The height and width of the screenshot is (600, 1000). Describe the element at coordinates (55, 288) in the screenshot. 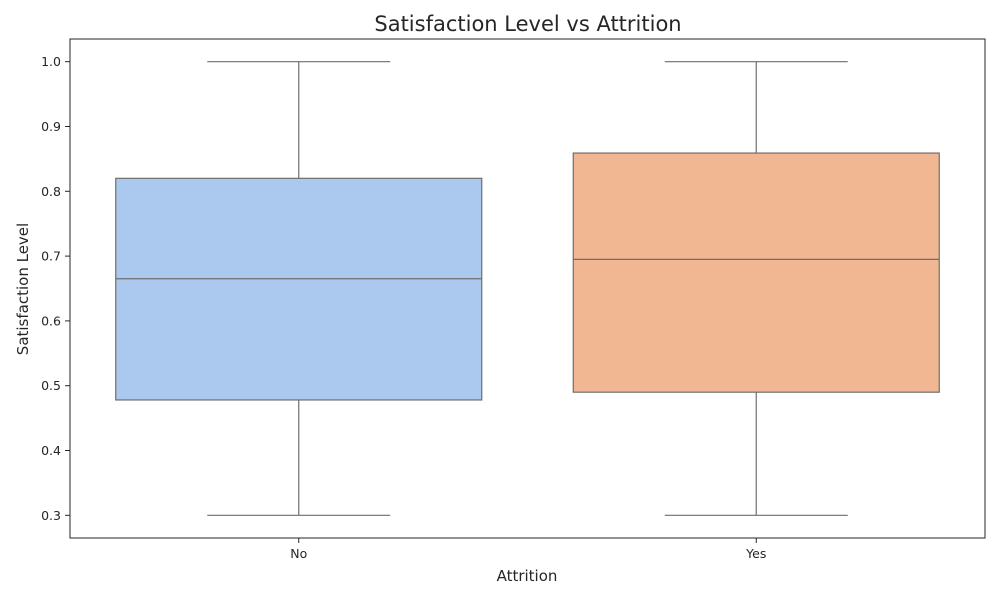

I see `y-axis: 0.3 0.4 0.5 0.6 0.7 0.8 0.9 1.0` at that location.